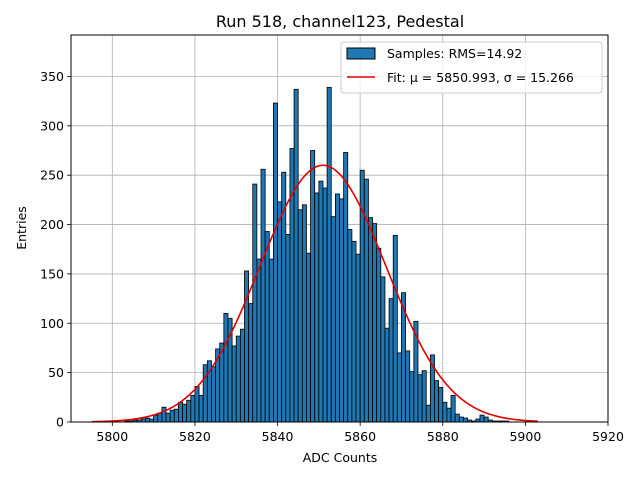 This screenshot has height=480, width=640. Describe the element at coordinates (60, 422) in the screenshot. I see `y-tick-label: 0` at that location.